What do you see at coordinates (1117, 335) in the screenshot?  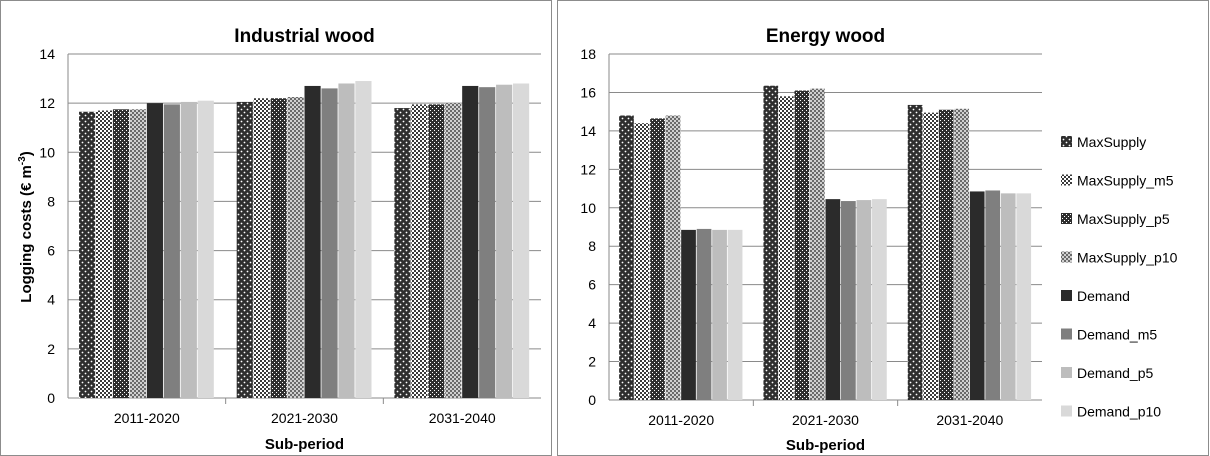 I see `legend-label: Demand_m5` at bounding box center [1117, 335].